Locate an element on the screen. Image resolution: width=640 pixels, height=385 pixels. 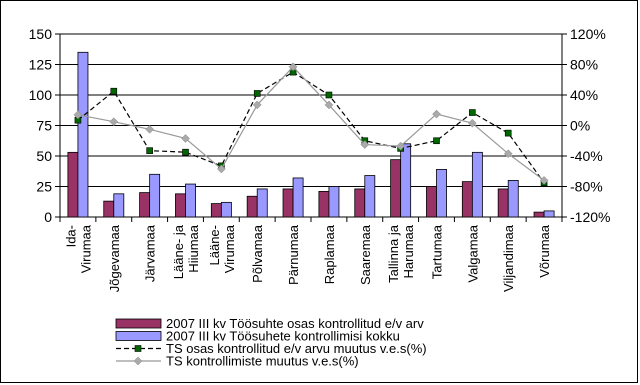
x-tick-label: Harumaa is located at coordinates (408, 251).